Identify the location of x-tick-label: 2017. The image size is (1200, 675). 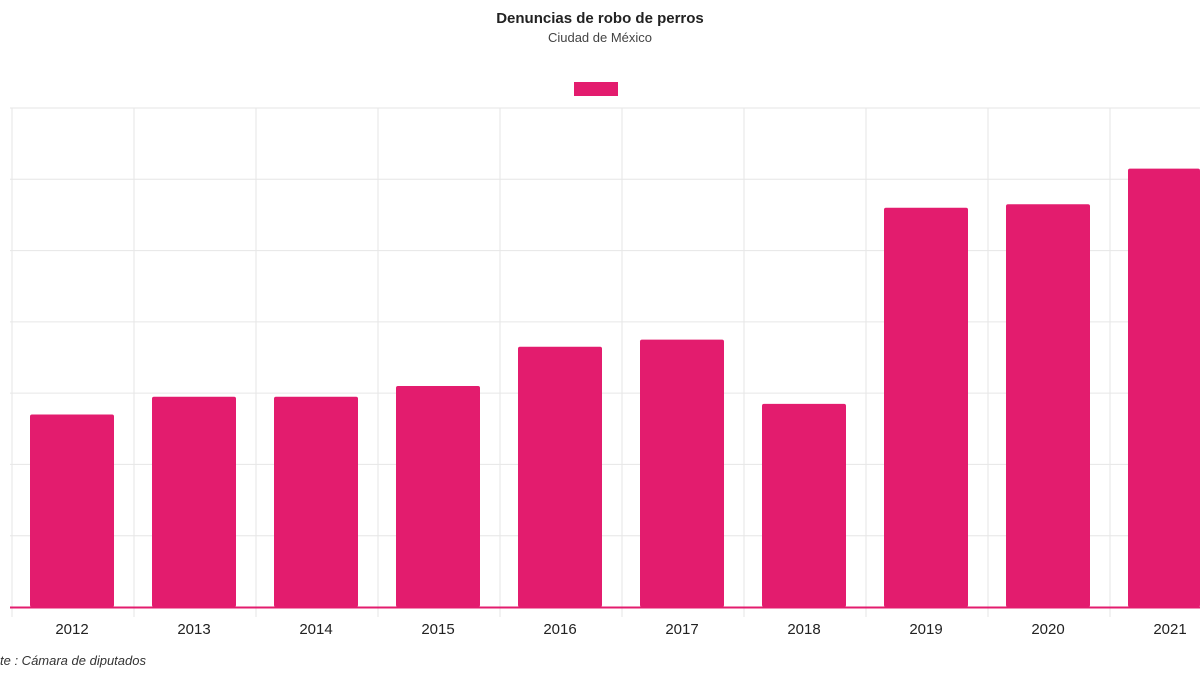
(681, 629).